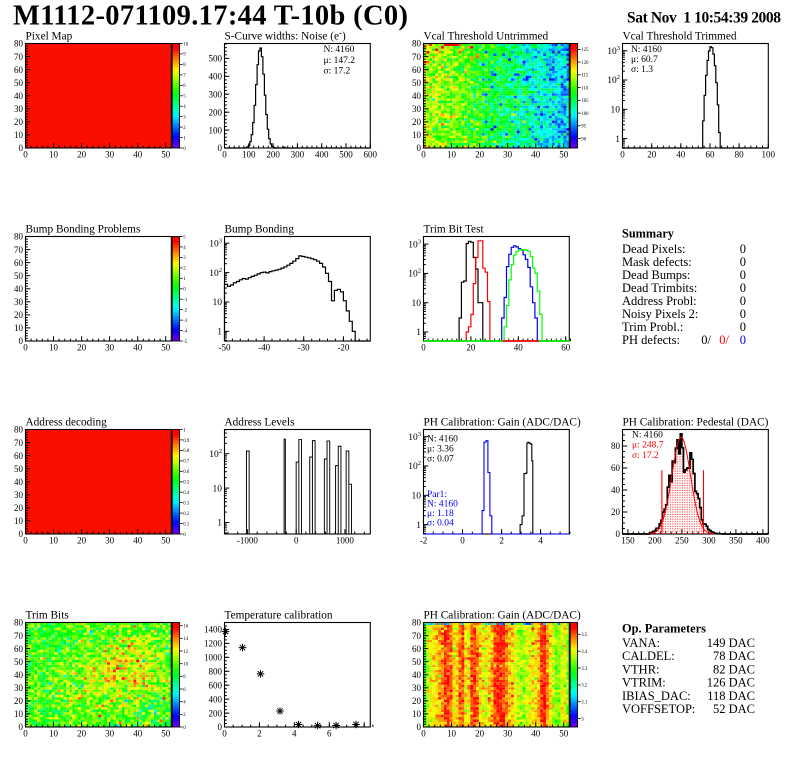 The image size is (796, 772). I want to click on svg-text: Trim Probl.:, so click(652, 327).